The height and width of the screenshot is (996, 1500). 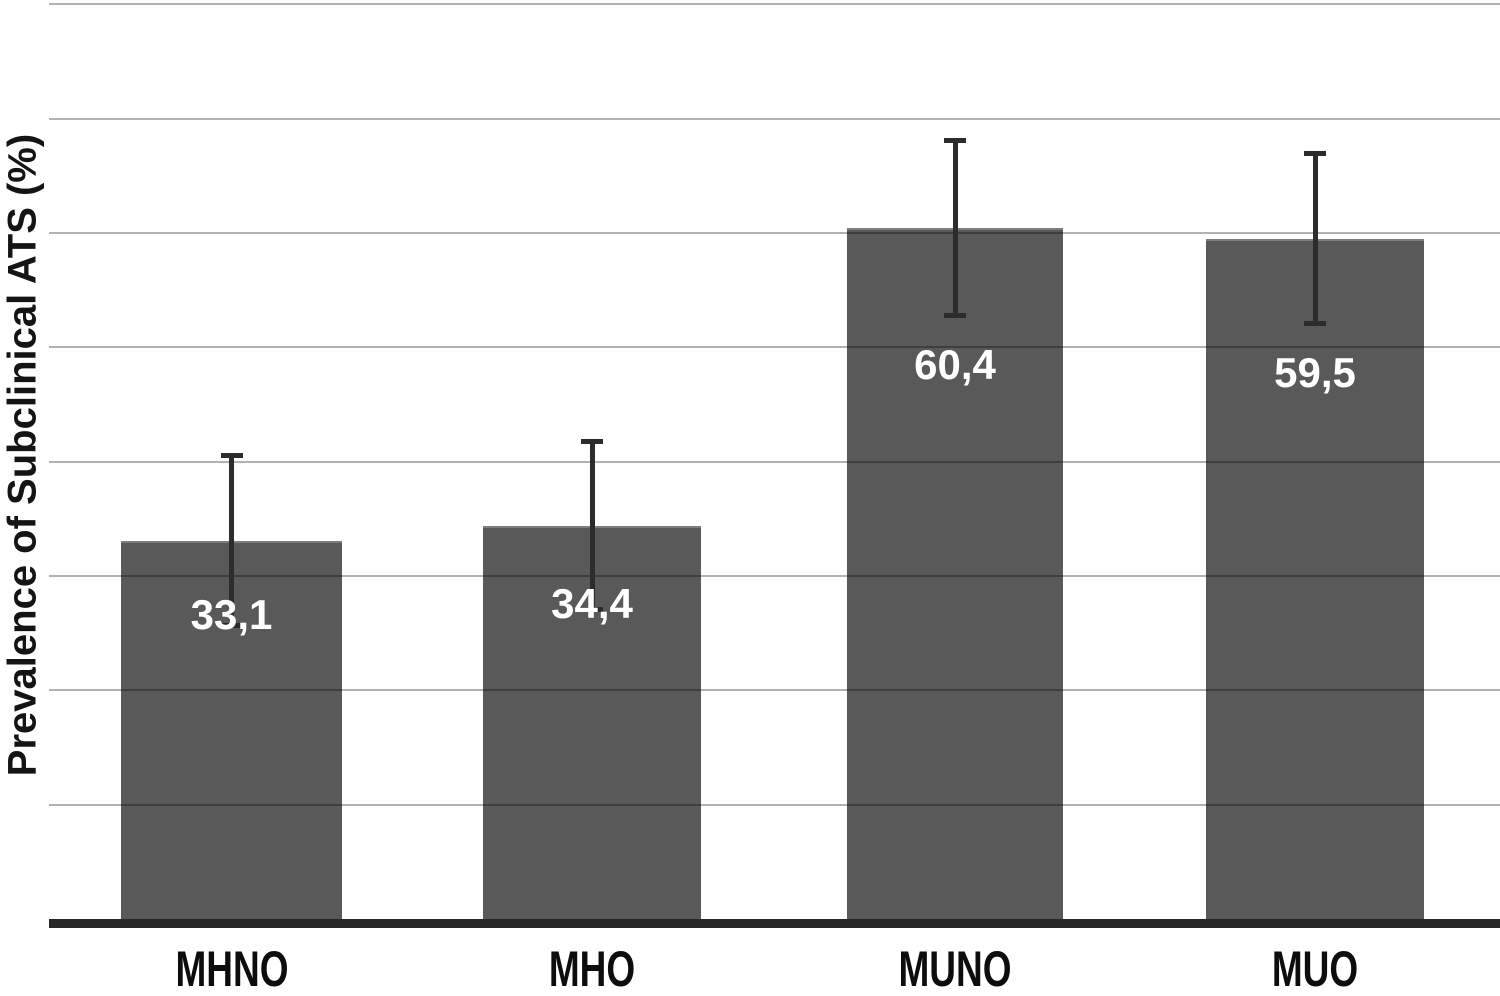 I want to click on error-bar-line-MHNO, so click(x=231, y=540).